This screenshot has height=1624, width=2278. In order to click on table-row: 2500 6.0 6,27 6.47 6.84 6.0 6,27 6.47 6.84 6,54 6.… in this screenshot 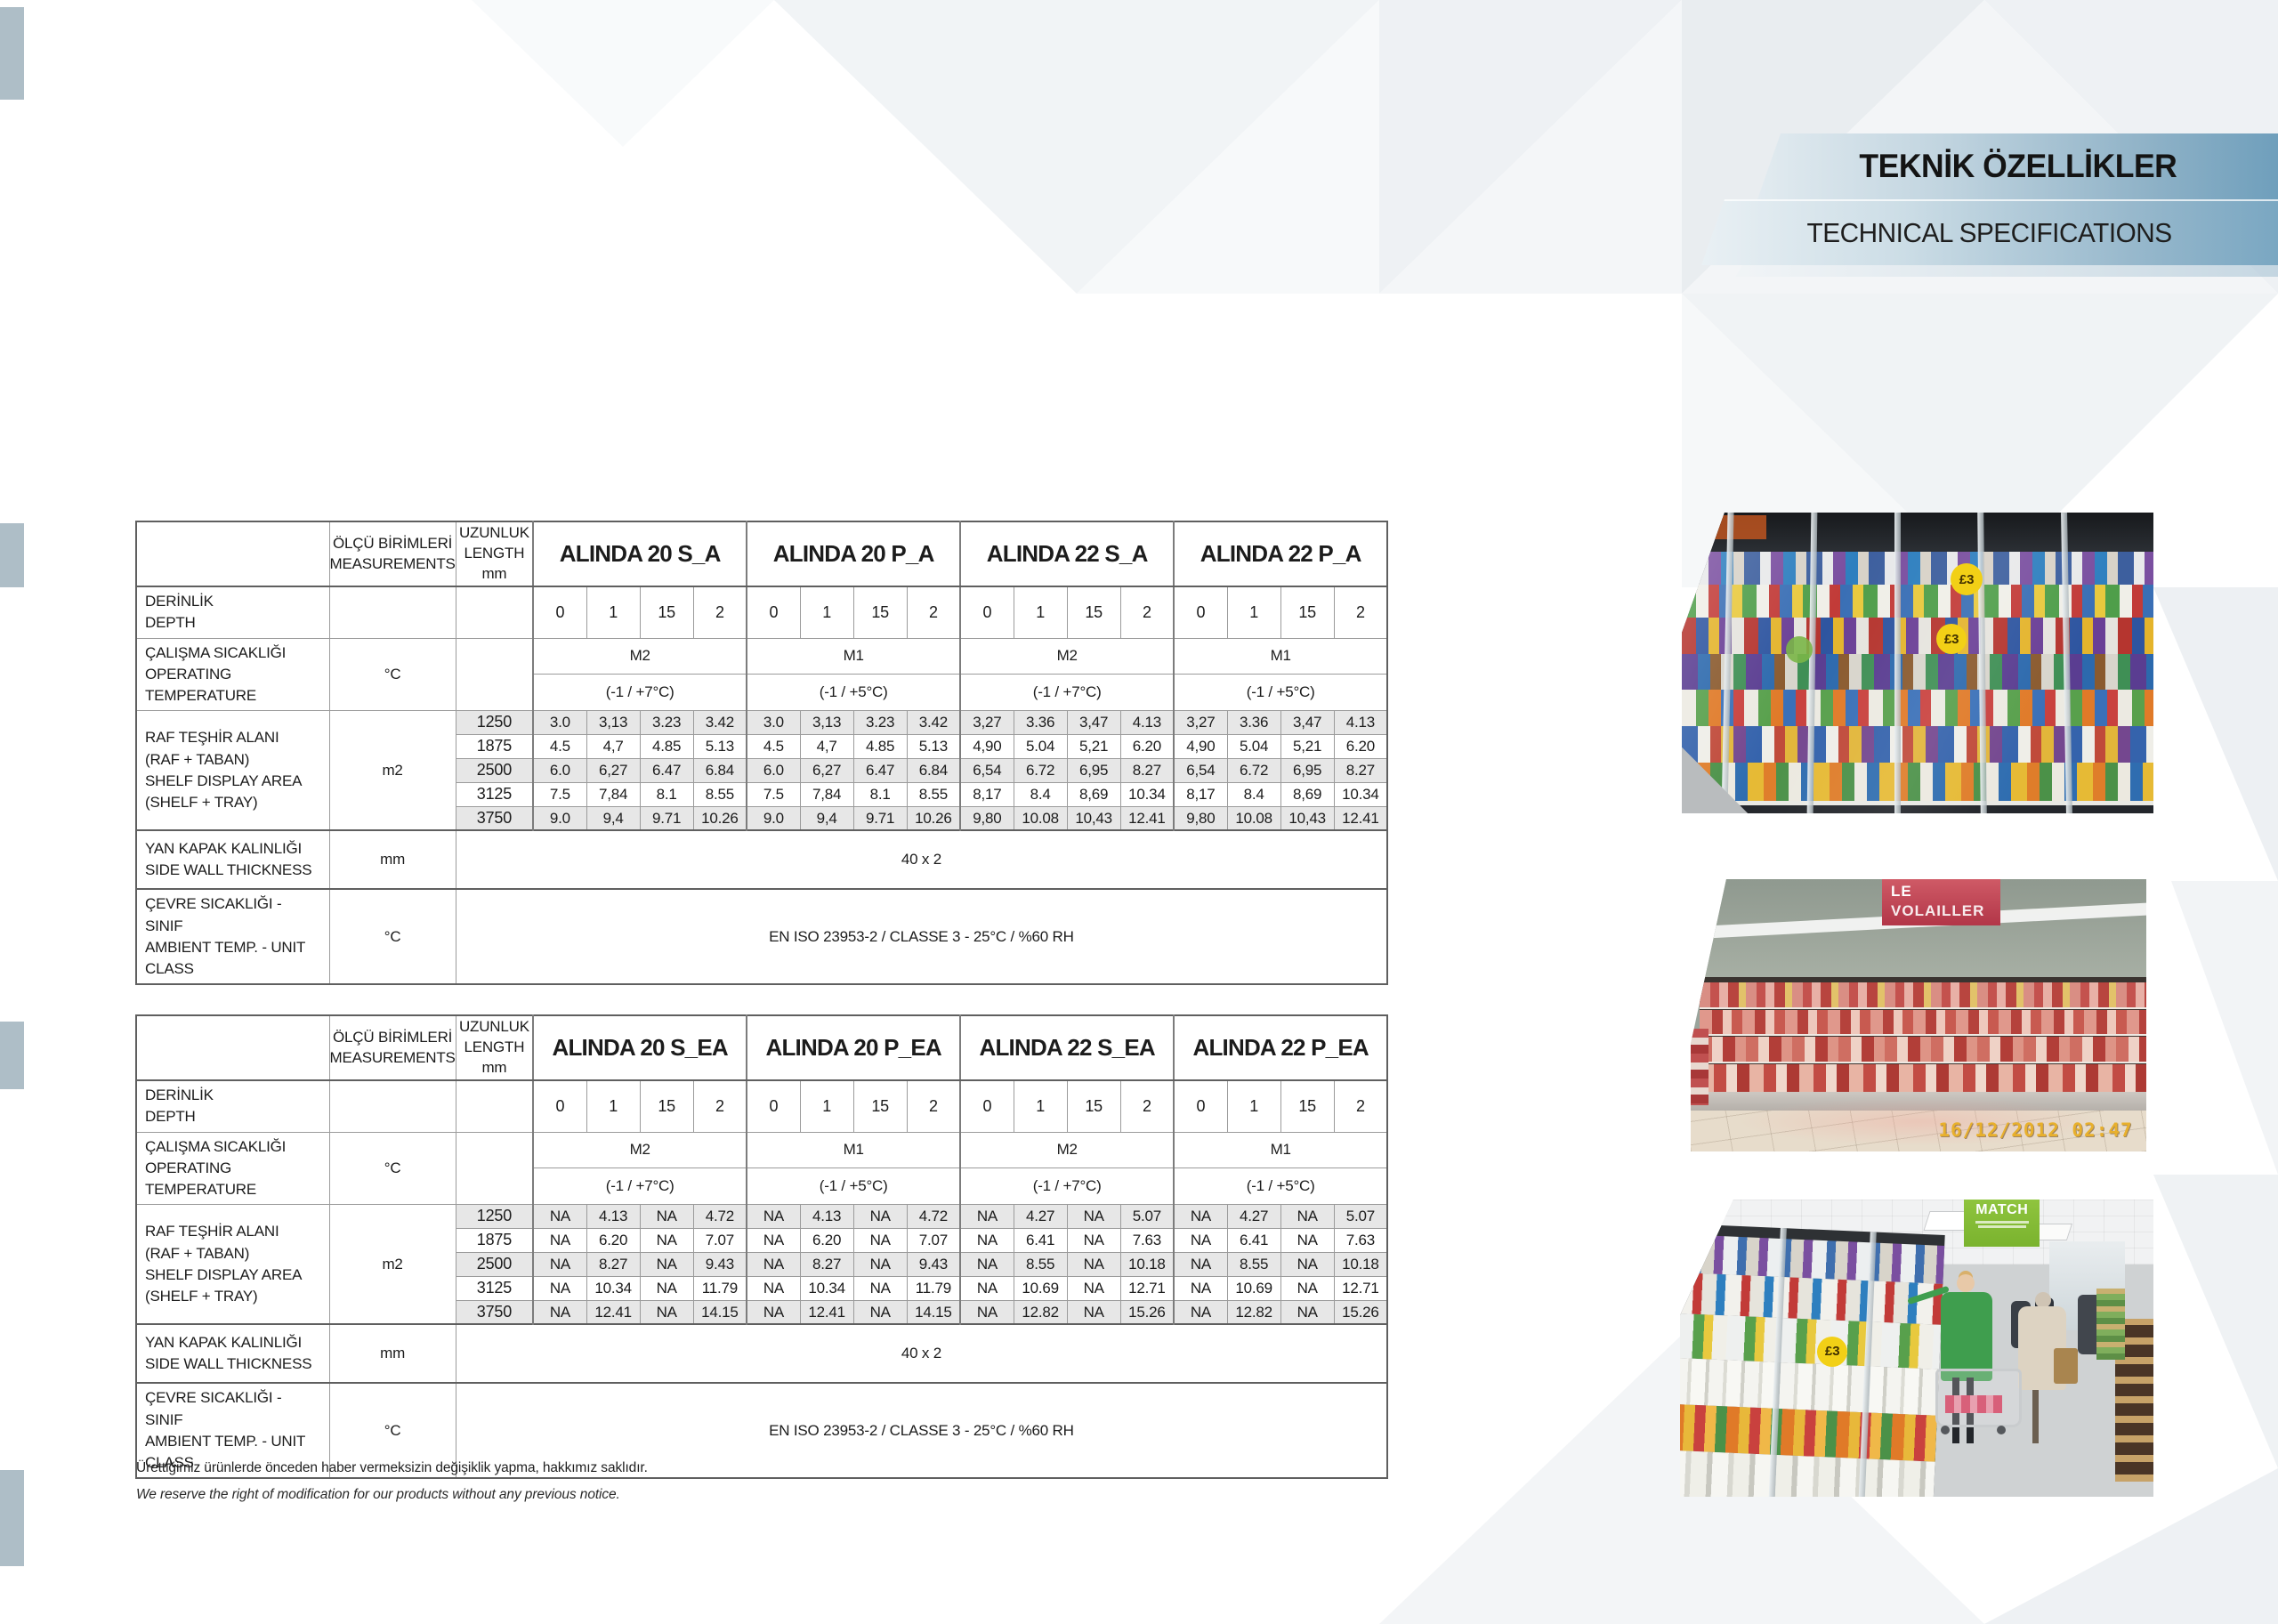, I will do `click(762, 770)`.